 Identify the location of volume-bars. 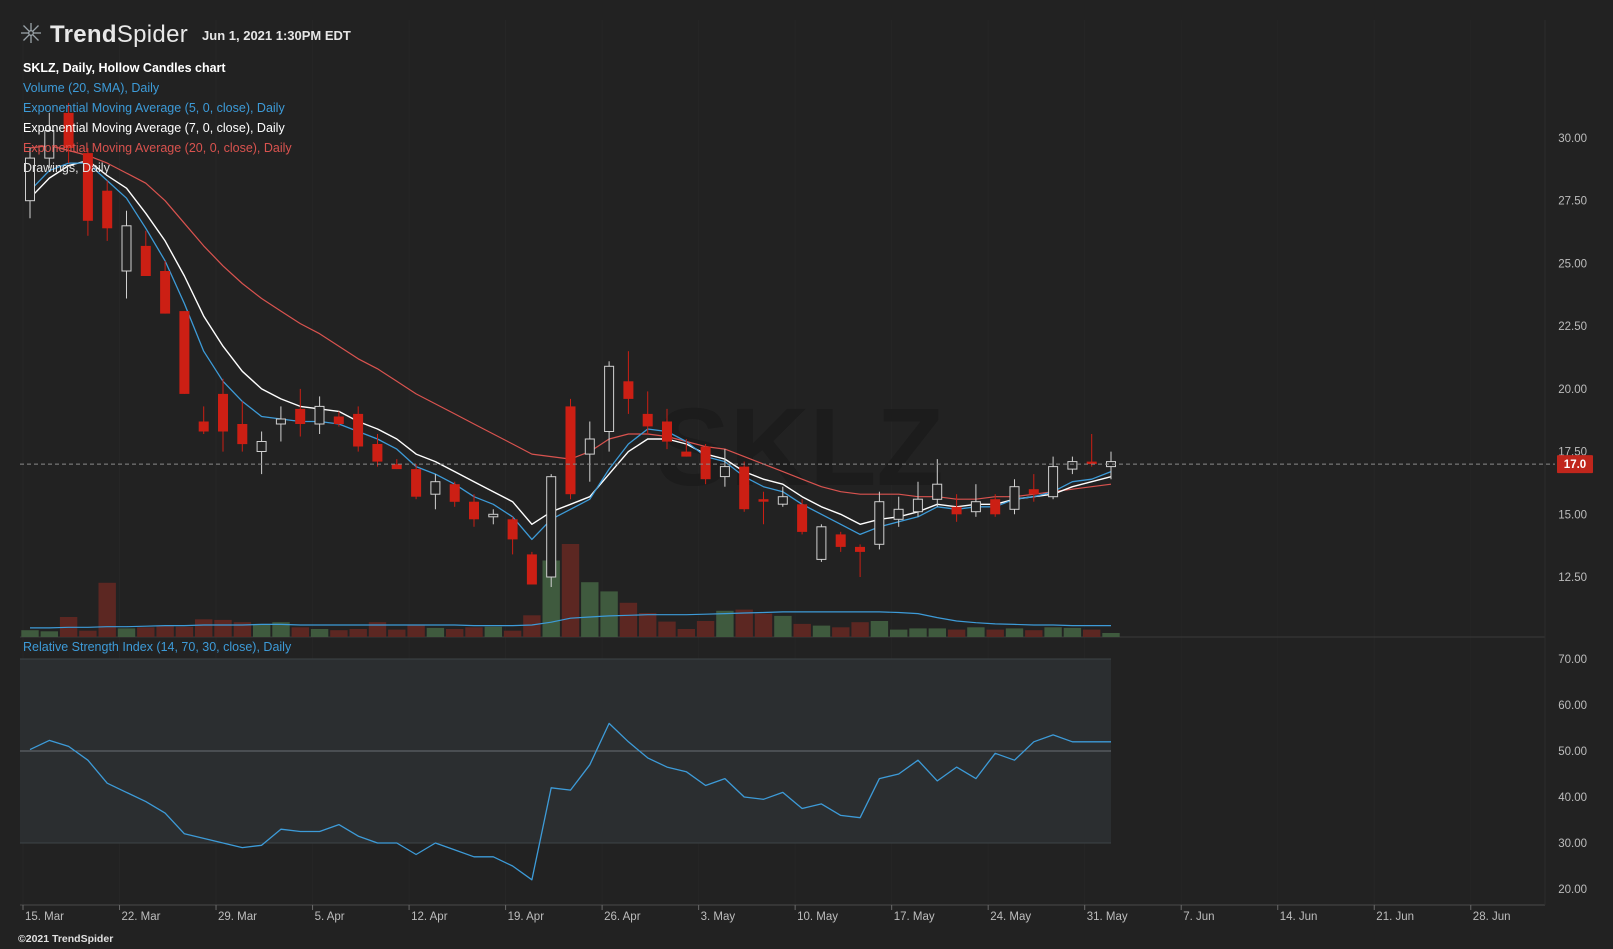
(570, 590).